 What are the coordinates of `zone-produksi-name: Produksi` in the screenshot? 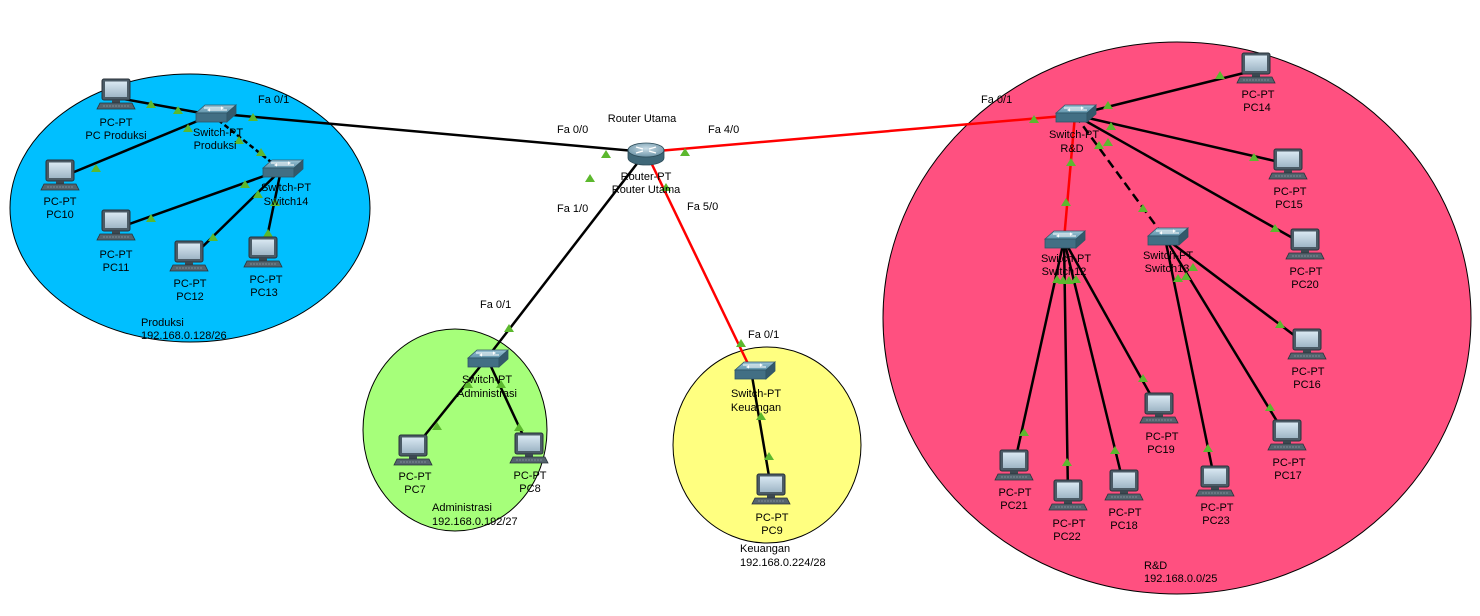 It's located at (162, 323).